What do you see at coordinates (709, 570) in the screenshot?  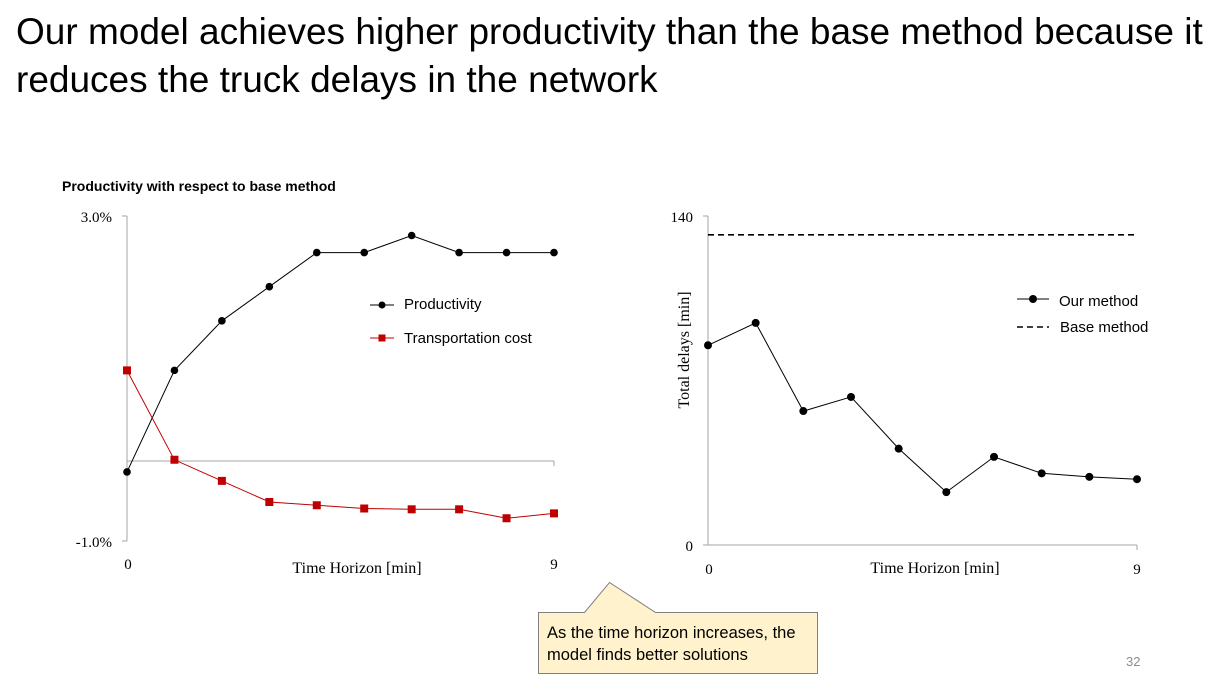 I see `chart2-xtick-label-start: 0` at bounding box center [709, 570].